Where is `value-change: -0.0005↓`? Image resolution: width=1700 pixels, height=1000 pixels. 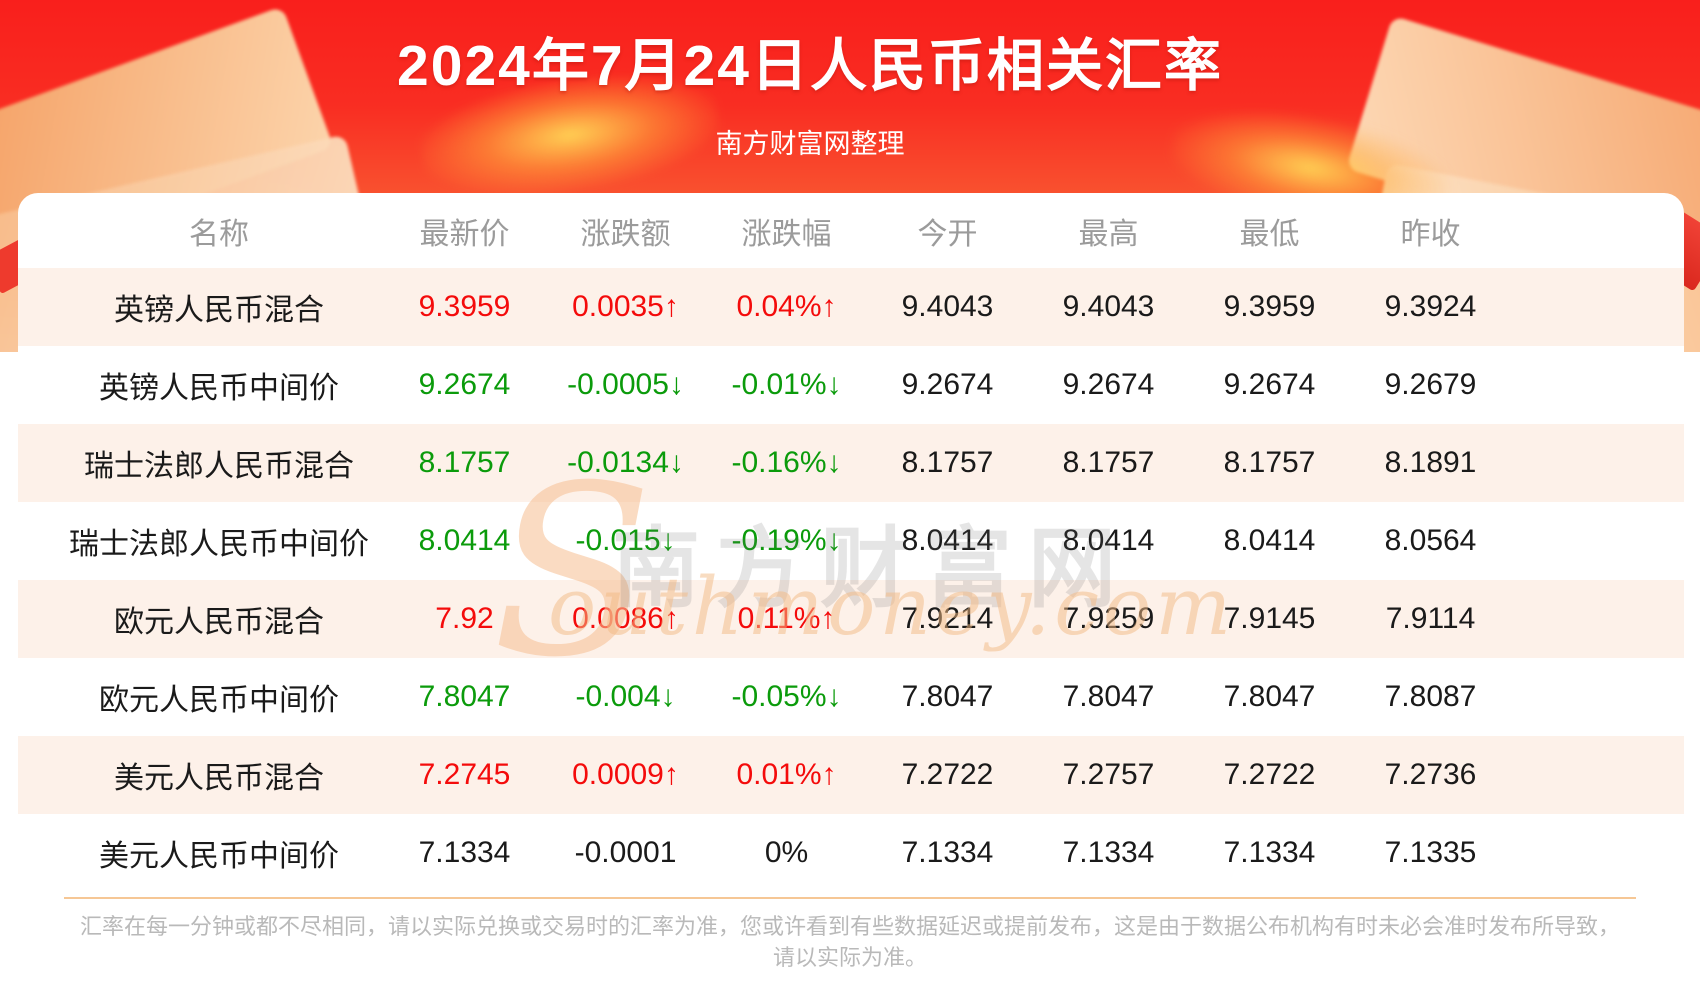 value-change: -0.0005↓ is located at coordinates (625, 384).